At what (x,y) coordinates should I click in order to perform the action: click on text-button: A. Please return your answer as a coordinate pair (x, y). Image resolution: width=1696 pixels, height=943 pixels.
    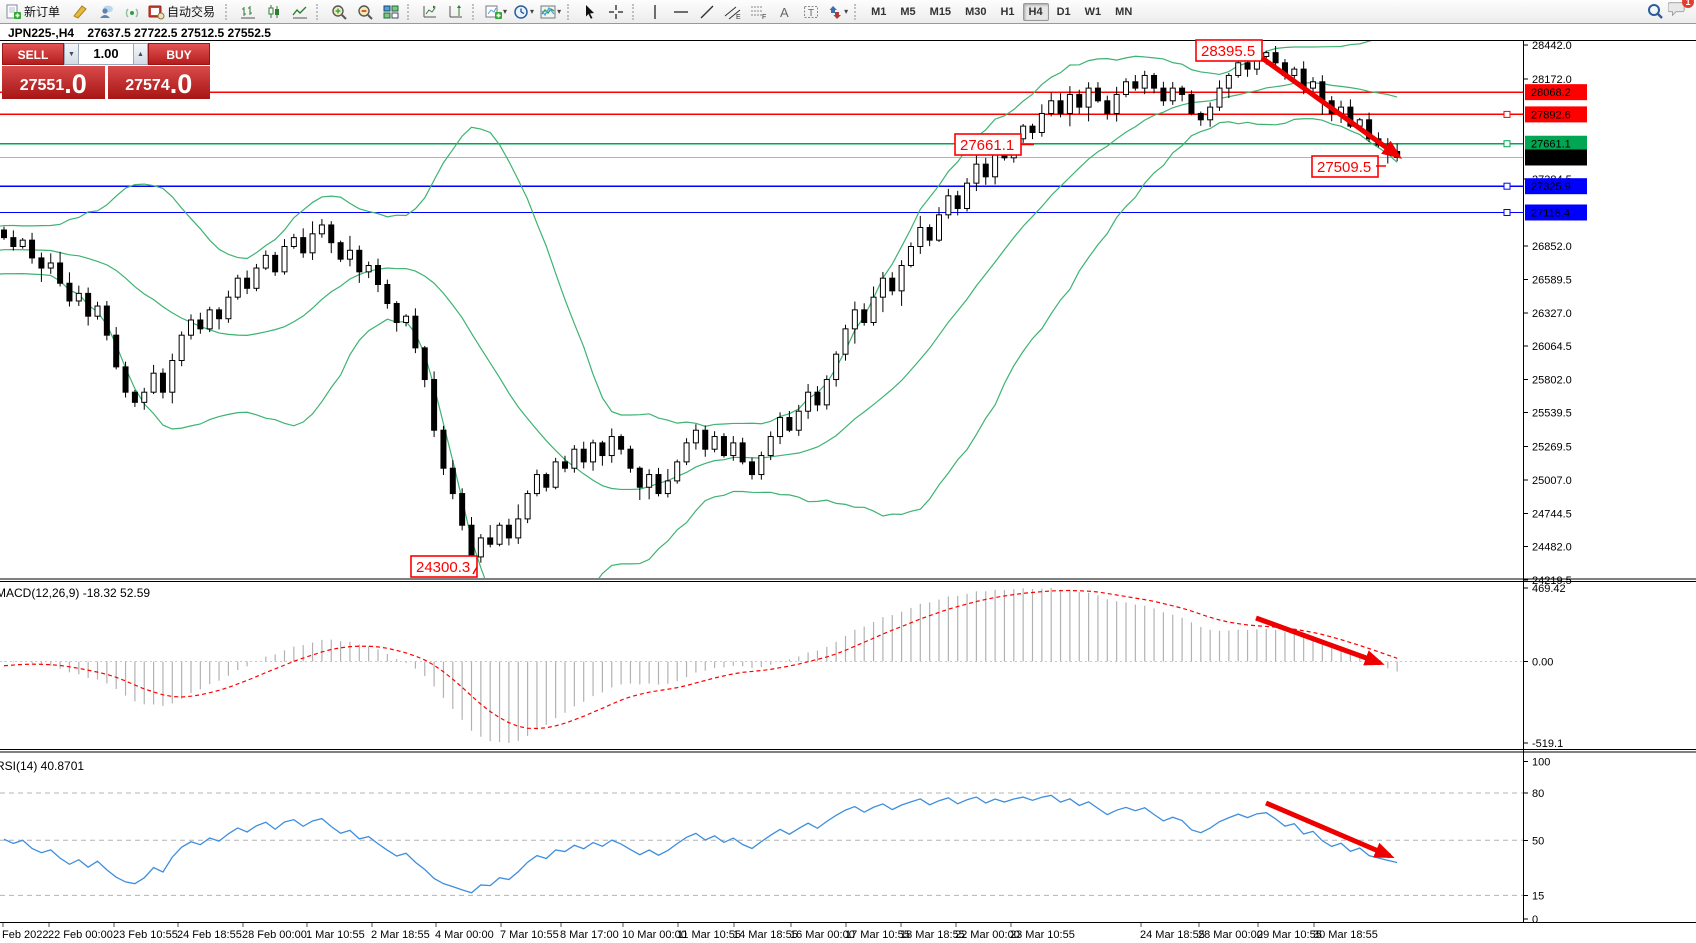
    Looking at the image, I should click on (785, 12).